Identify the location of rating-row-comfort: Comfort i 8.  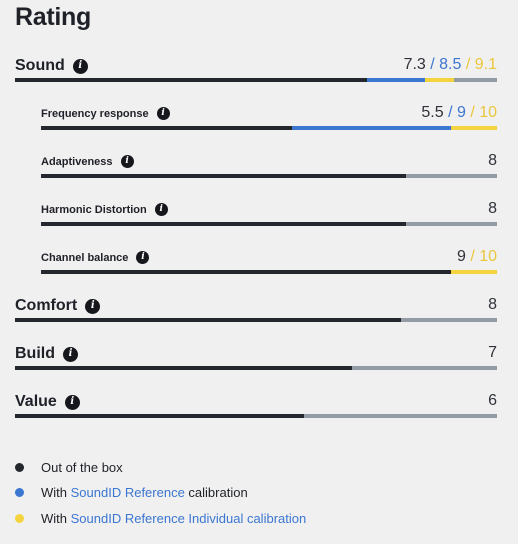
(256, 309).